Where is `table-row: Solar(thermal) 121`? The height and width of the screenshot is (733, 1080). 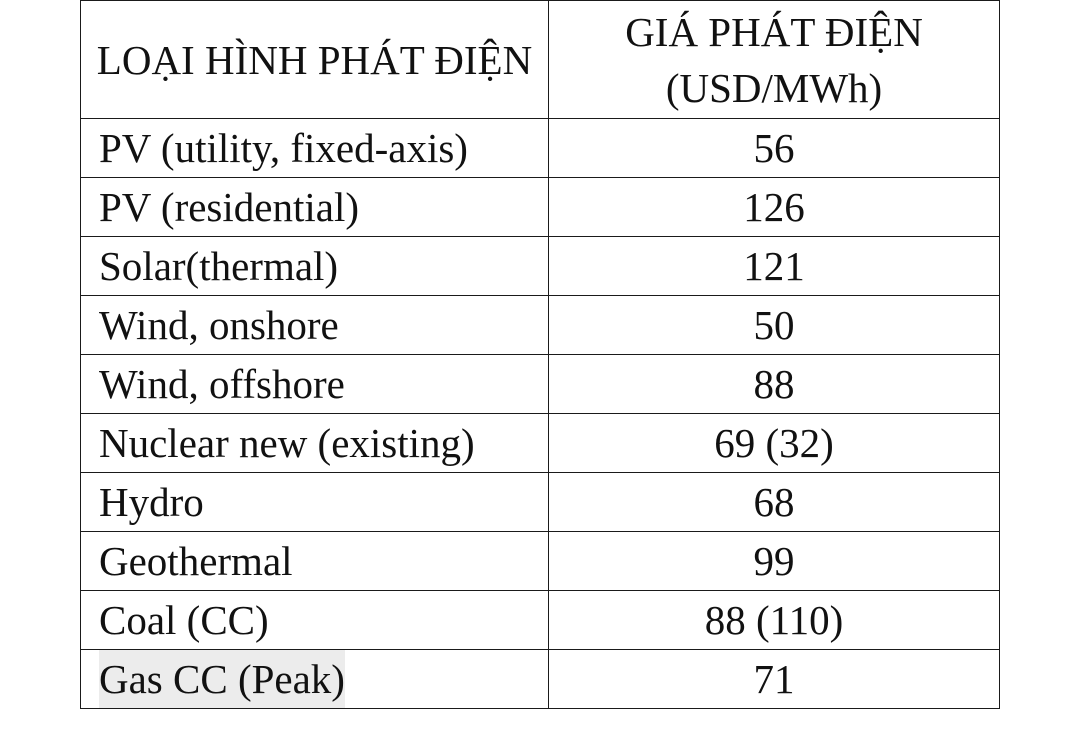
table-row: Solar(thermal) 121 is located at coordinates (540, 266).